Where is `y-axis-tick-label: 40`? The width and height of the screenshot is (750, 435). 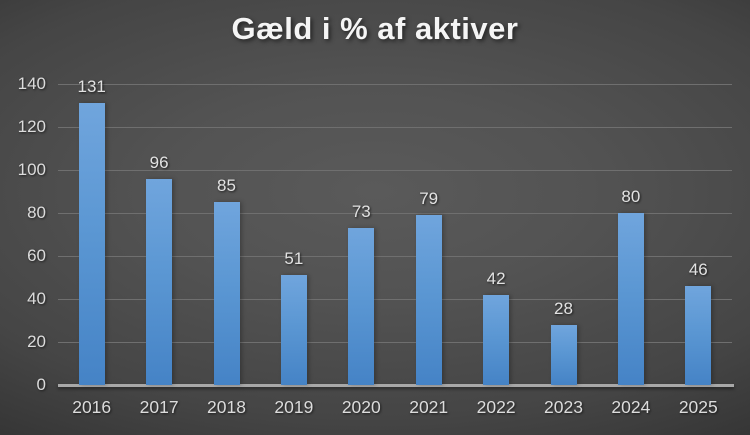 y-axis-tick-label: 40 is located at coordinates (36, 298).